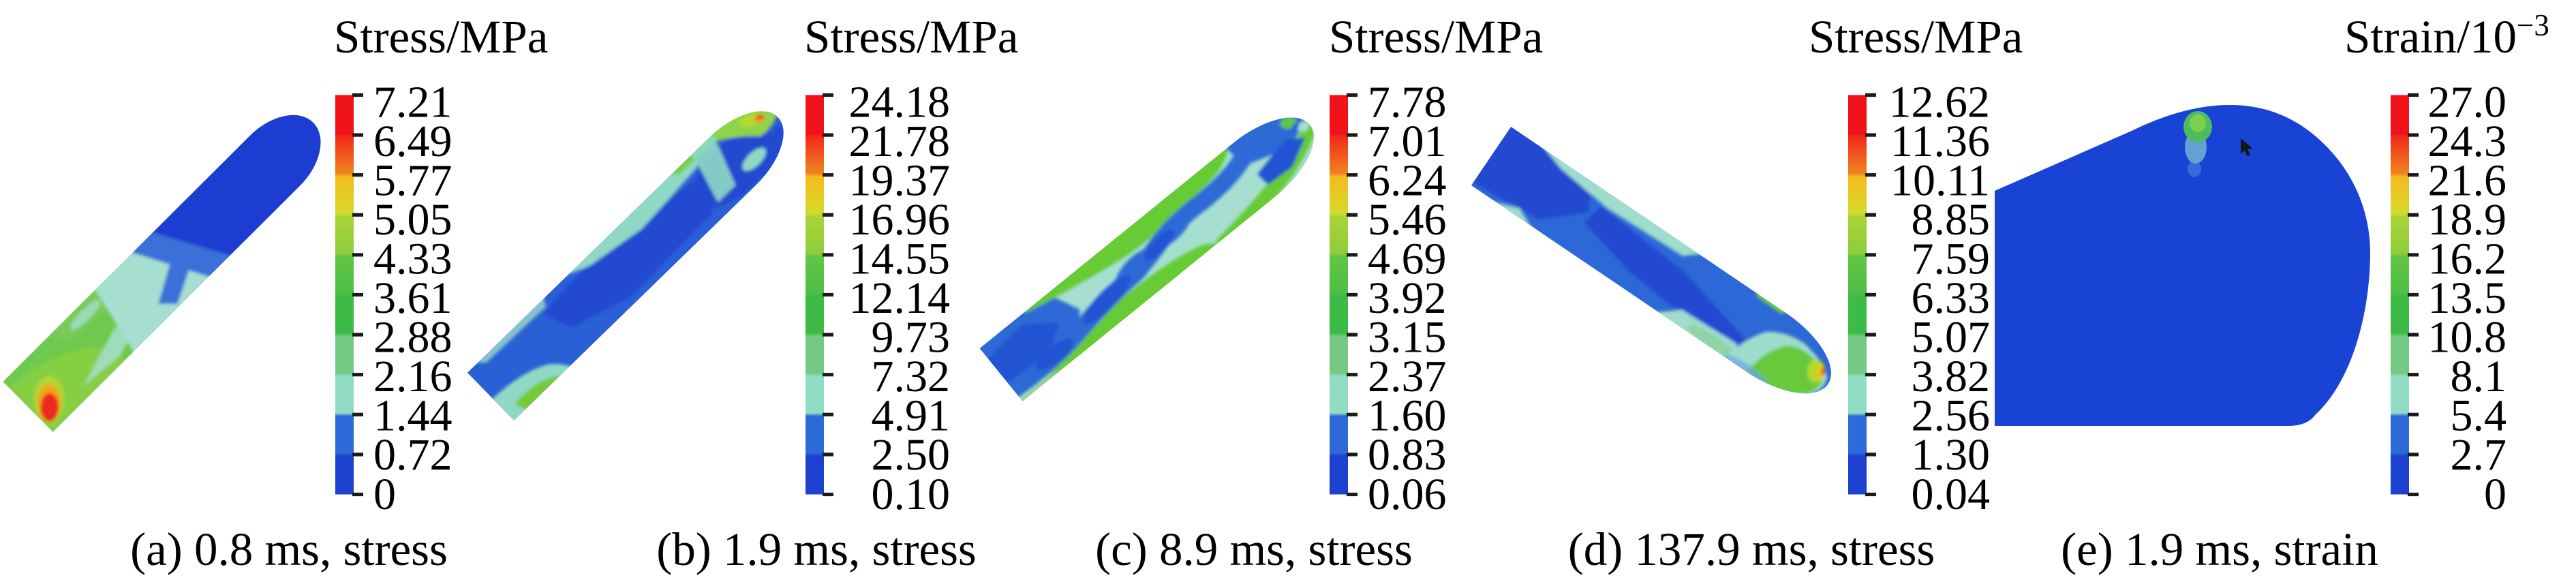 The height and width of the screenshot is (582, 2576). I want to click on svg-text: 0.06, so click(1408, 494).